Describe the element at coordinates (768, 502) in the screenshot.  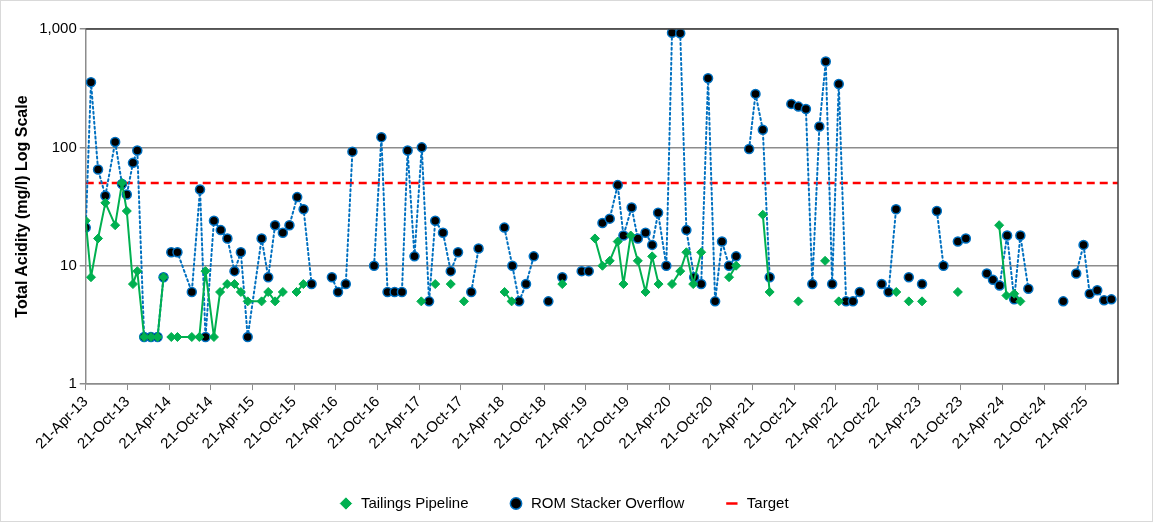
I see `legend-label: Target` at that location.